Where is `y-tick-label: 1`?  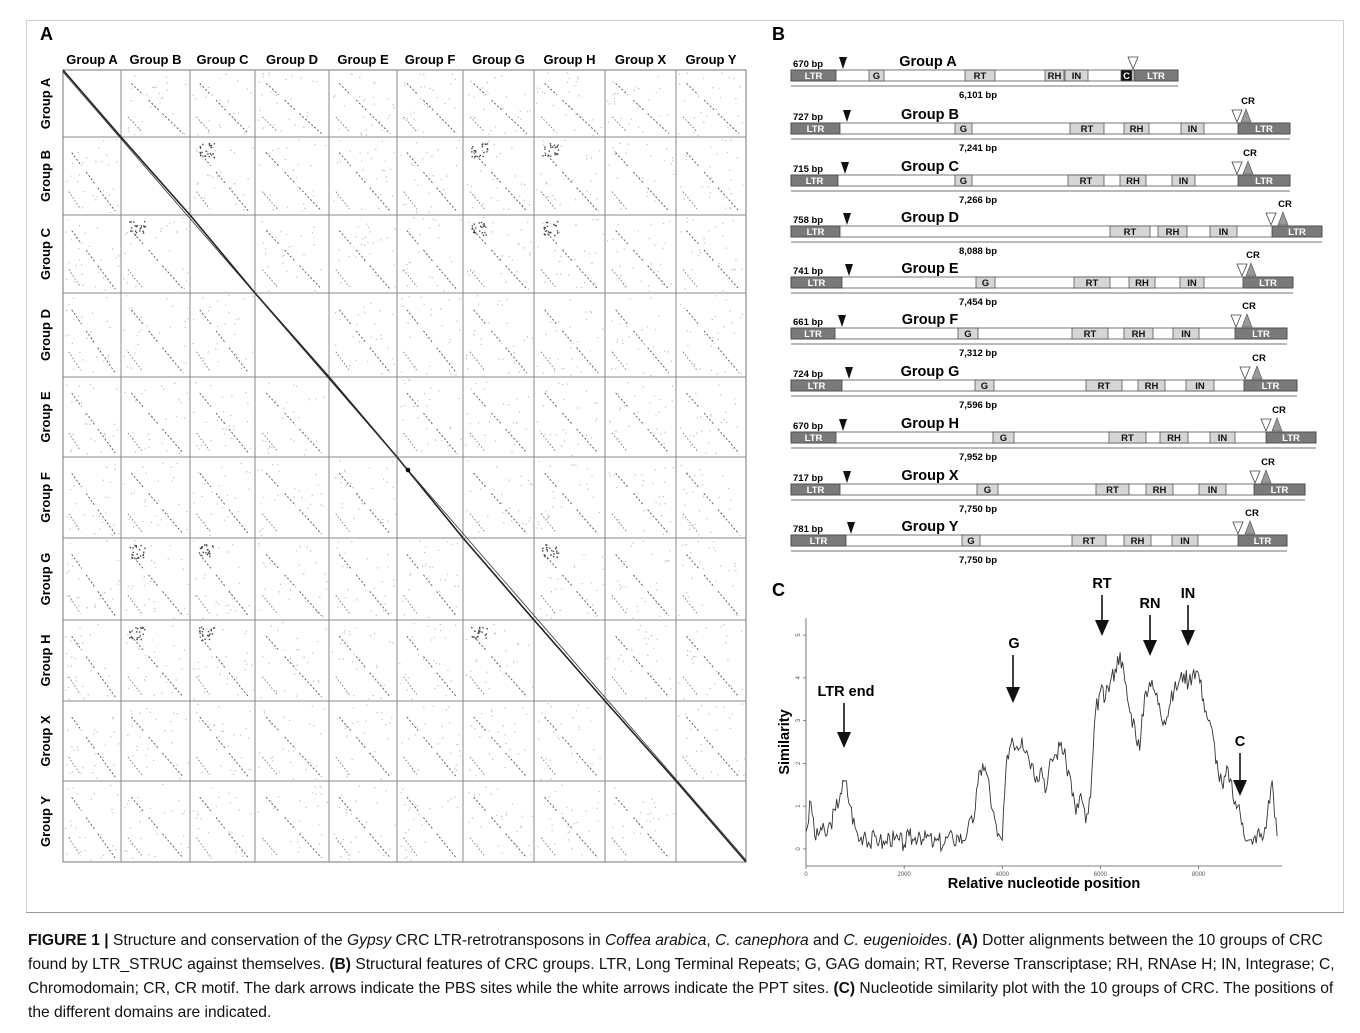 y-tick-label: 1 is located at coordinates (799, 806).